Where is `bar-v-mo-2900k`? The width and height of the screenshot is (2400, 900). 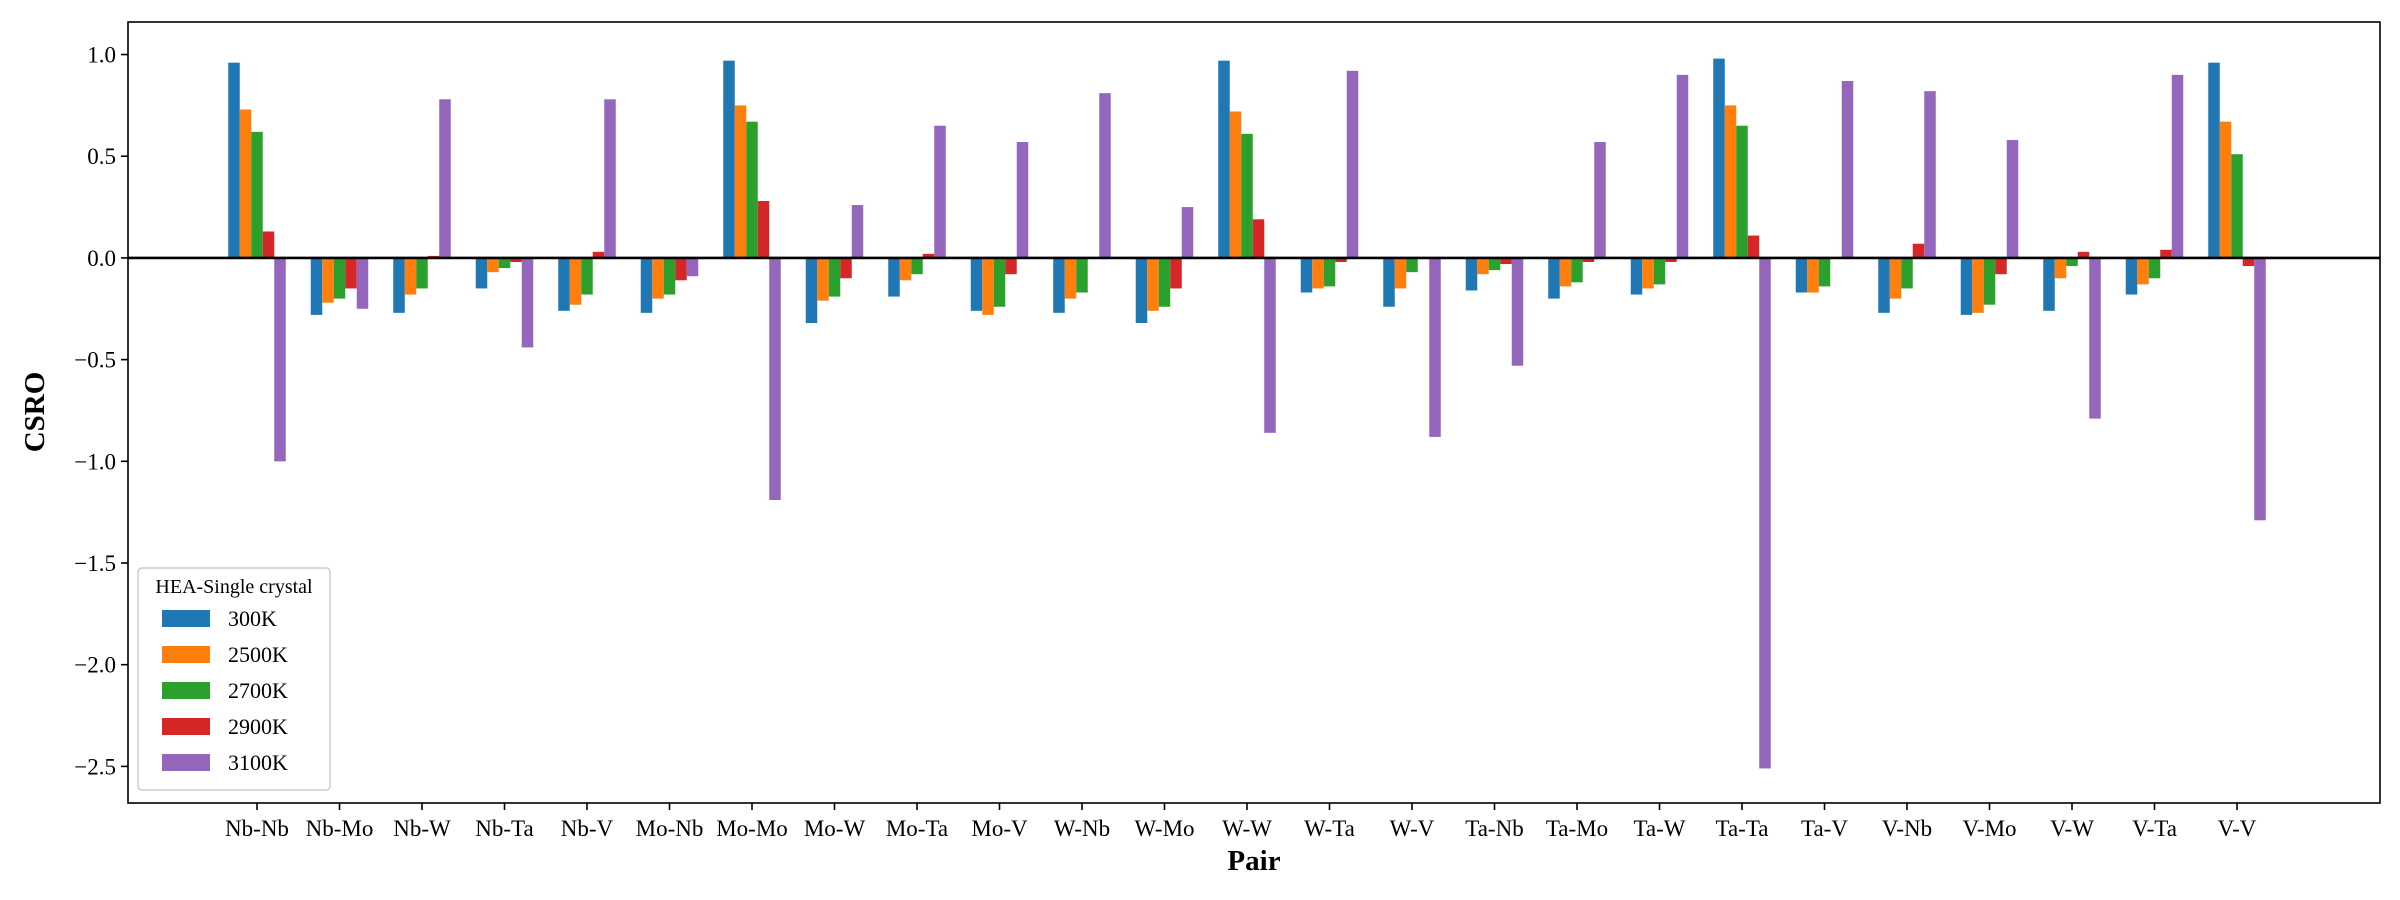 bar-v-mo-2900k is located at coordinates (2001, 266).